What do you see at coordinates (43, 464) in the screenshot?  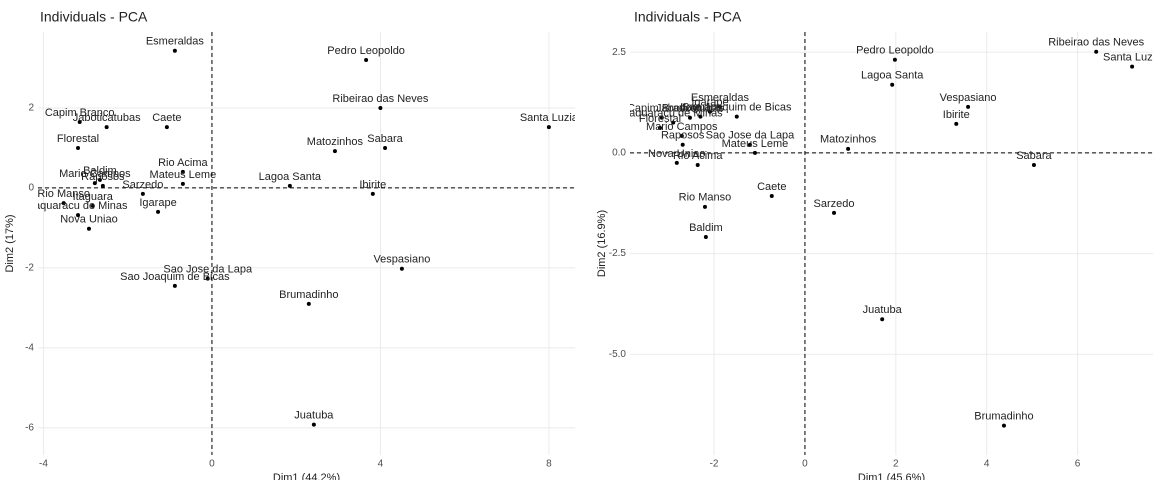 I see `x-tick-label: -4` at bounding box center [43, 464].